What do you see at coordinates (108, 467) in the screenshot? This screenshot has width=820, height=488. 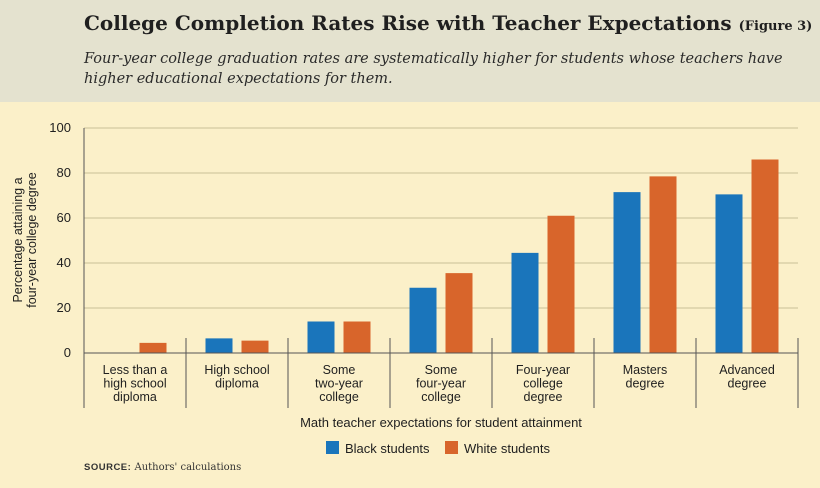 I see `source-label: SOURCE:` at bounding box center [108, 467].